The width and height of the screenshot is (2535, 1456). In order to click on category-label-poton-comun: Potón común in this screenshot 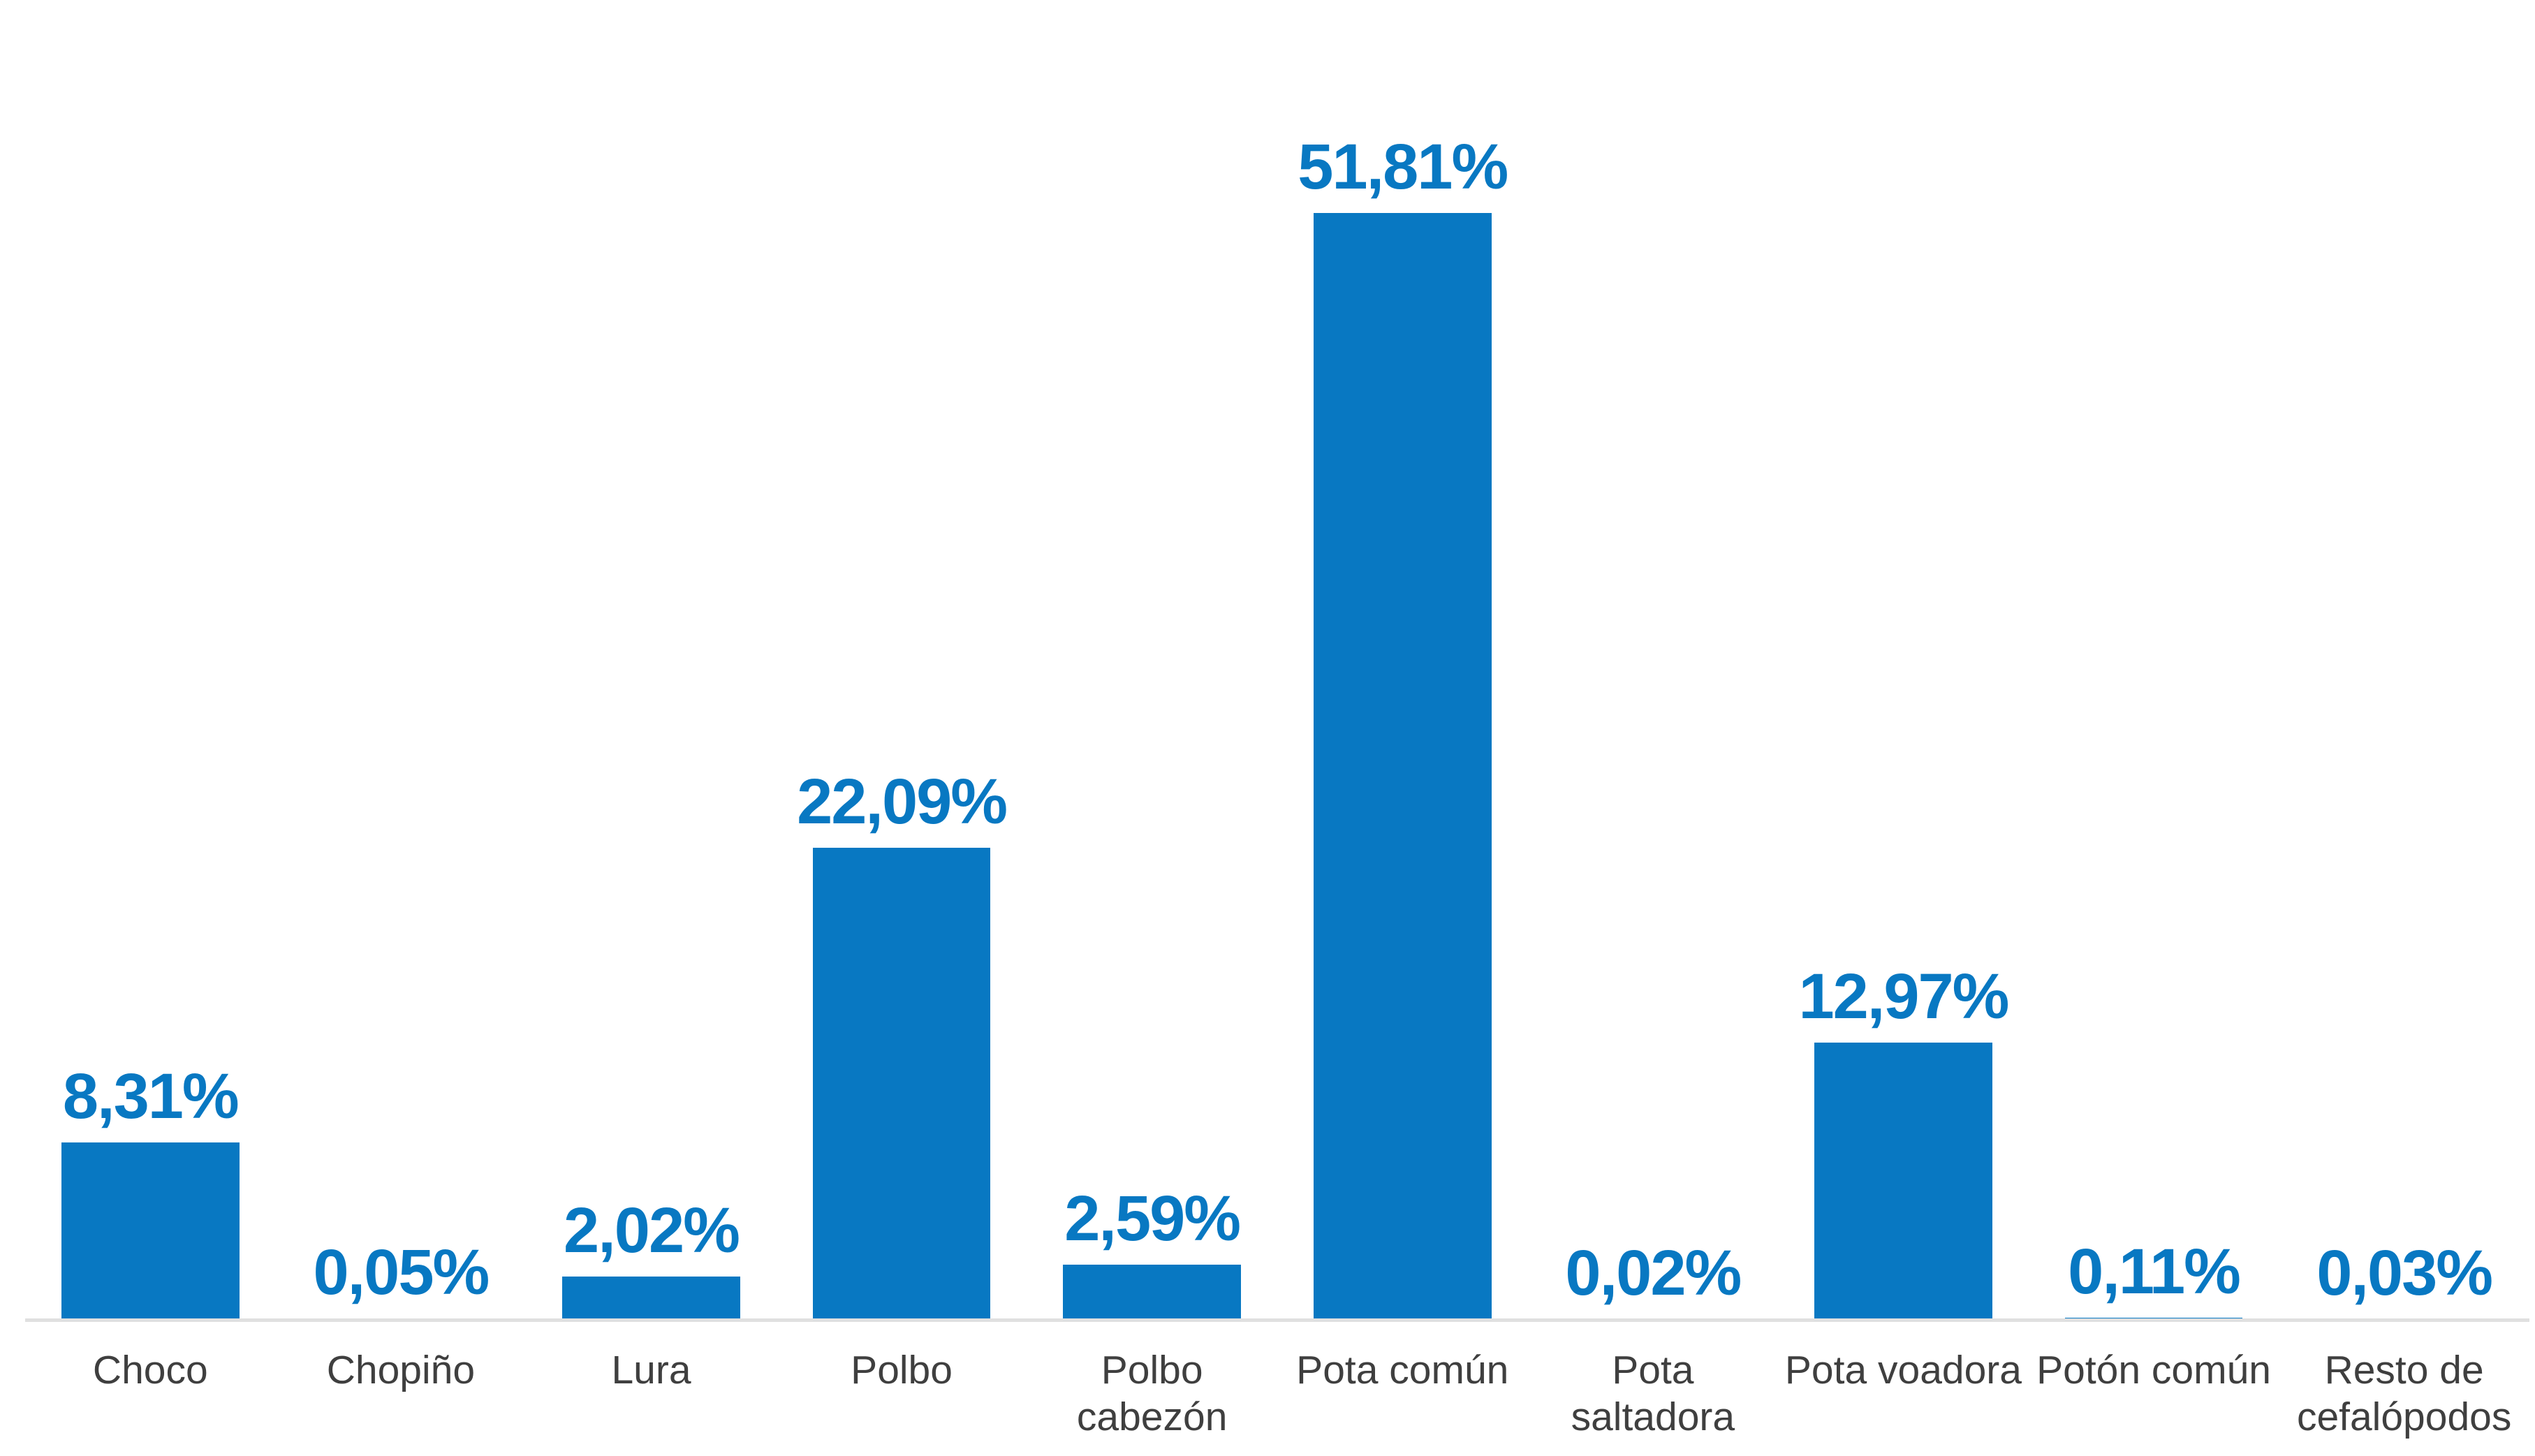, I will do `click(2153, 1370)`.